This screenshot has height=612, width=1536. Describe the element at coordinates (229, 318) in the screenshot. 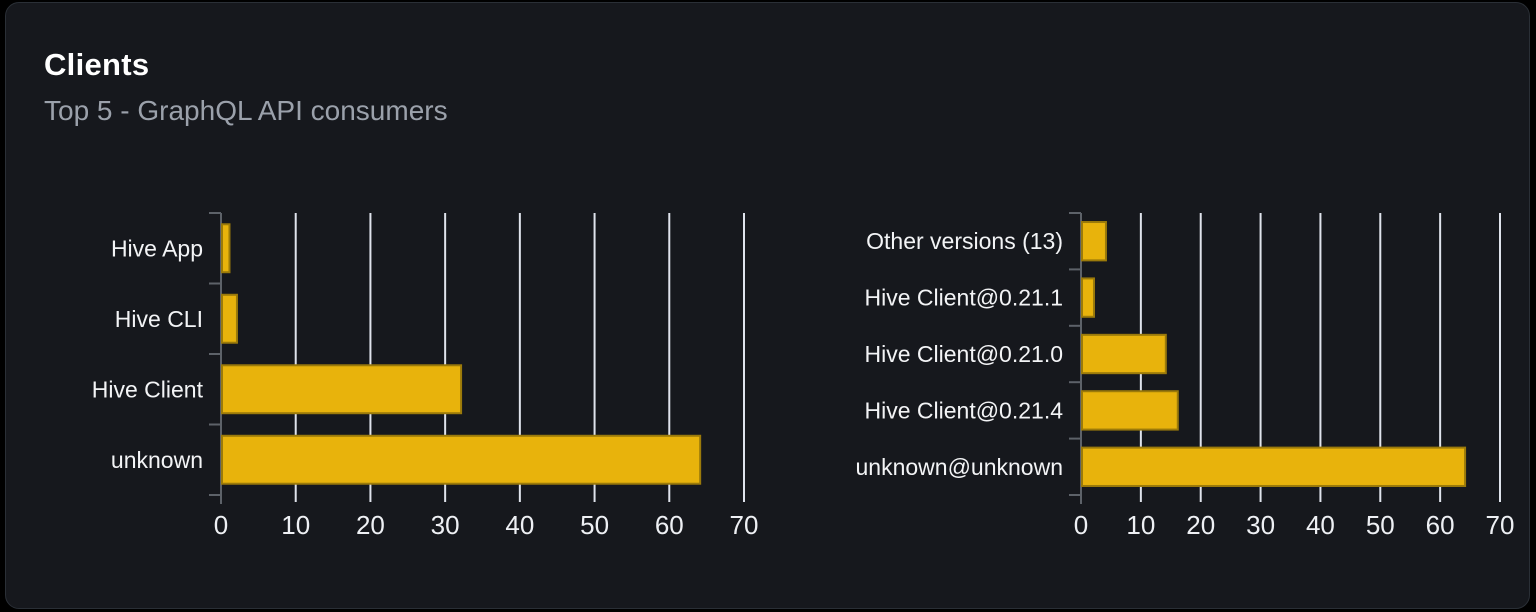

I see `bar-hive-cli` at that location.